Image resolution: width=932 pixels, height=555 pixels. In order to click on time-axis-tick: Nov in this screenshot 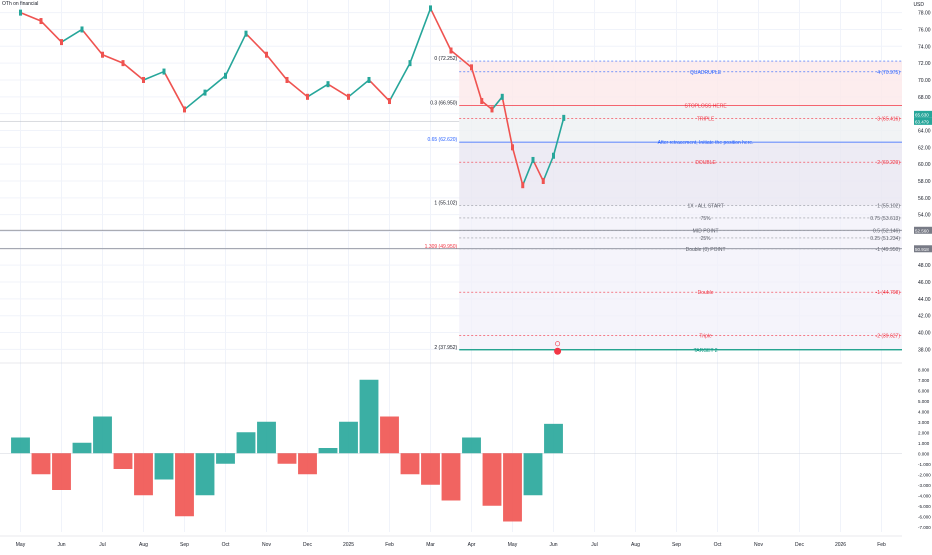, I will do `click(758, 545)`.